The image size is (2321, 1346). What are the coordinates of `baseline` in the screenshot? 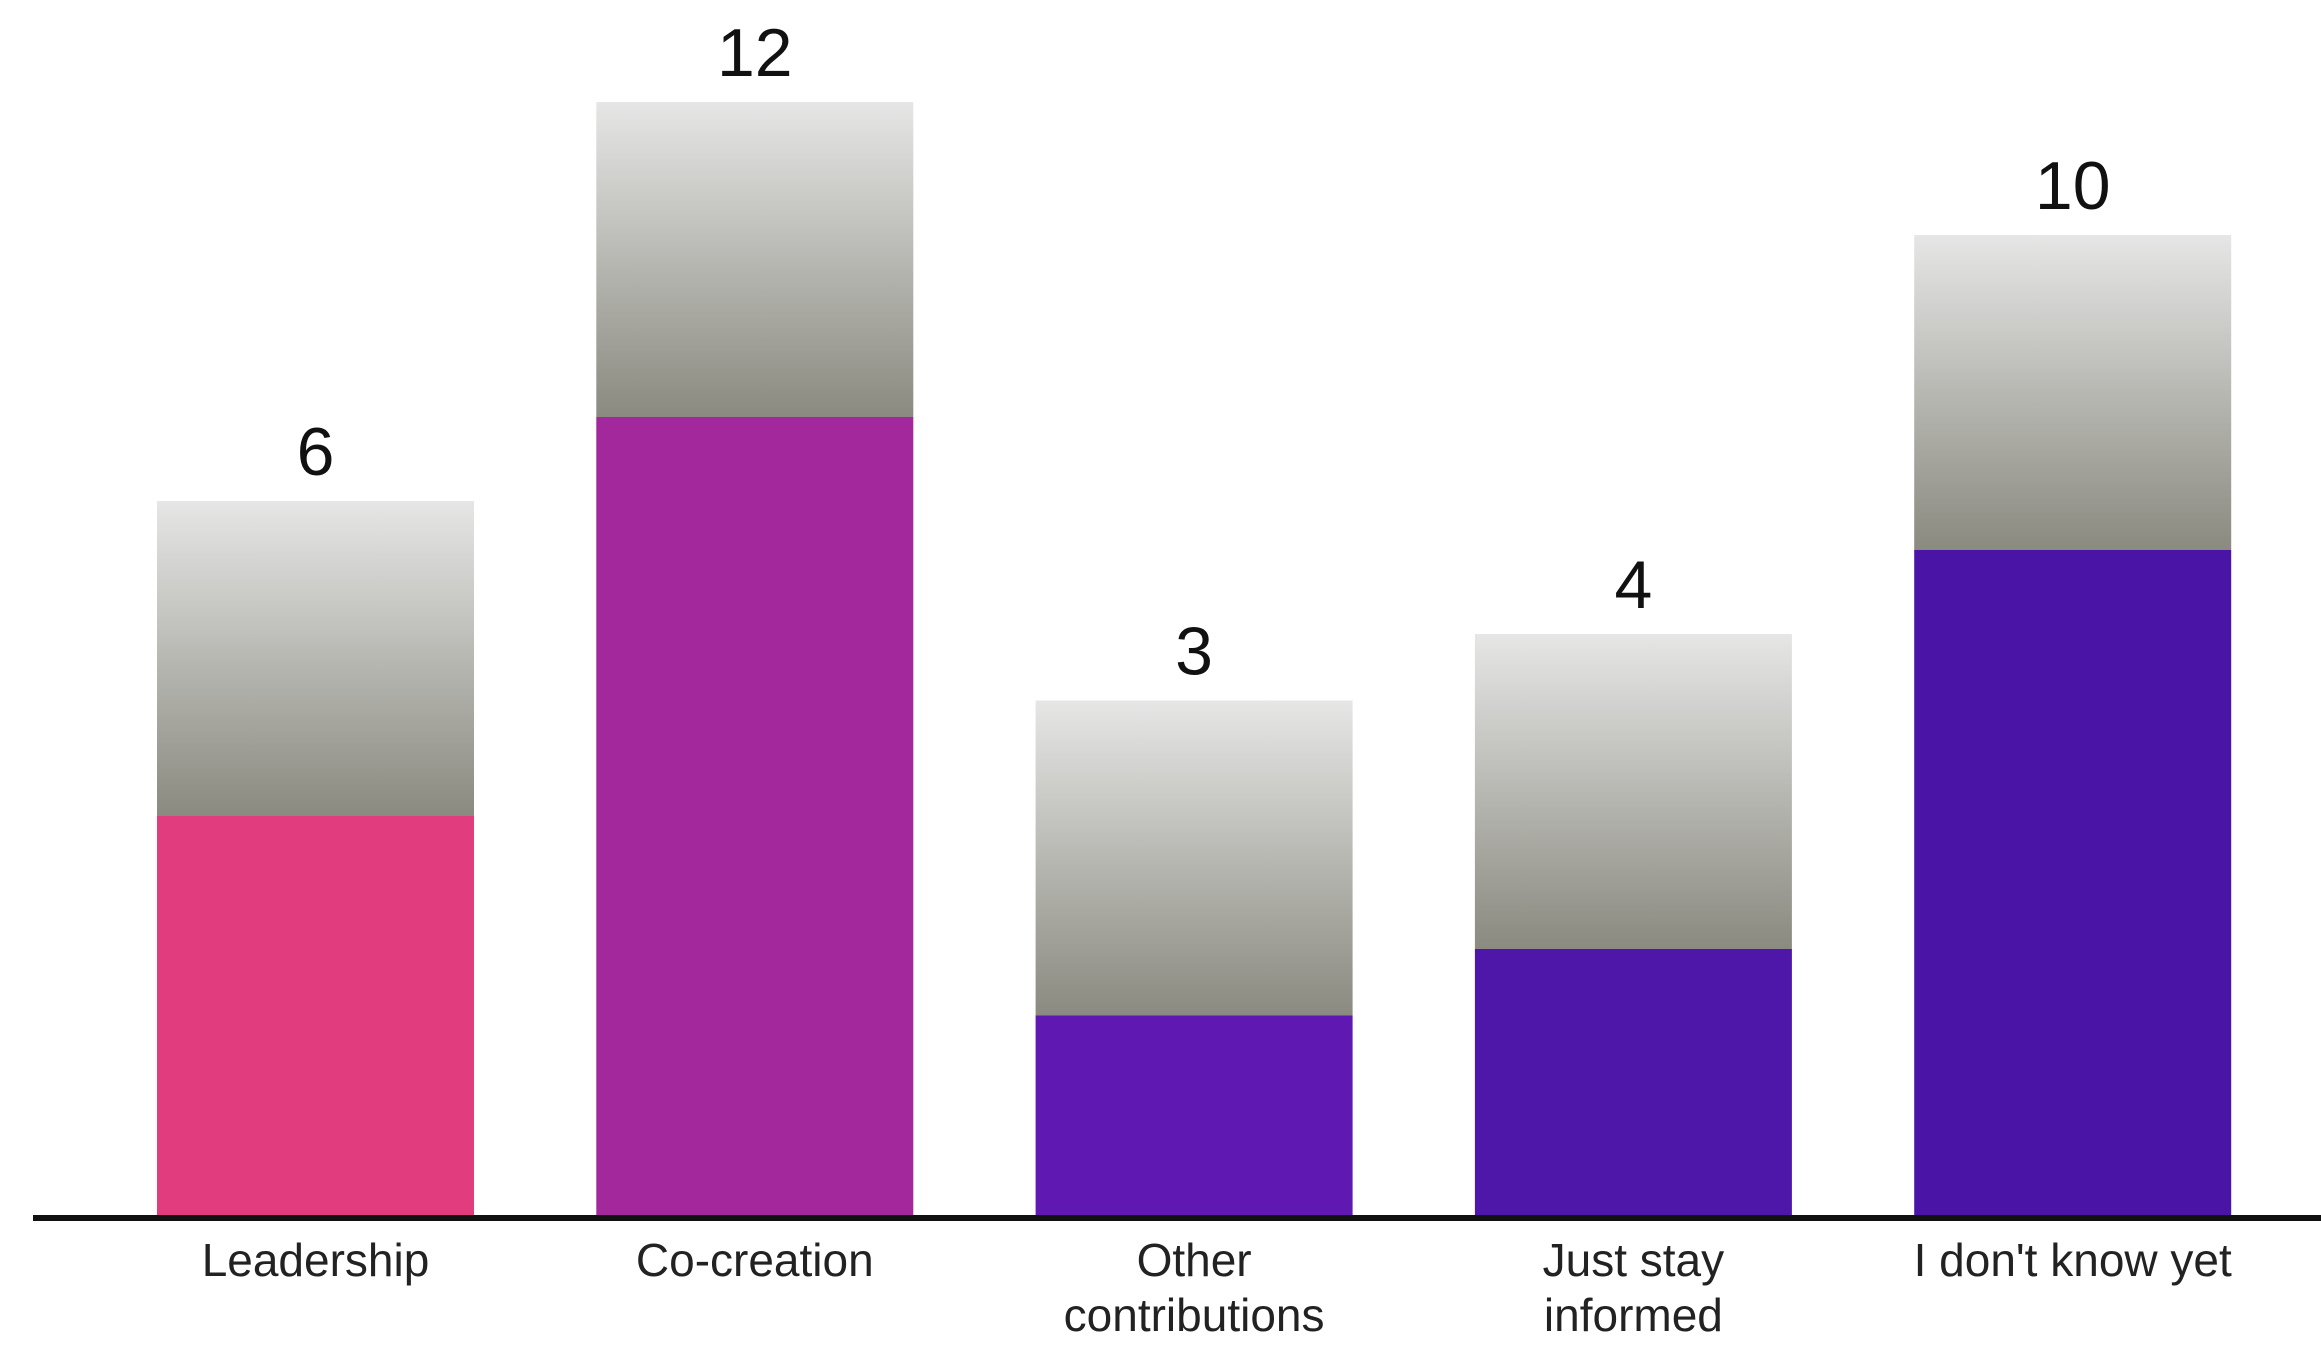 It's located at (1177, 1218).